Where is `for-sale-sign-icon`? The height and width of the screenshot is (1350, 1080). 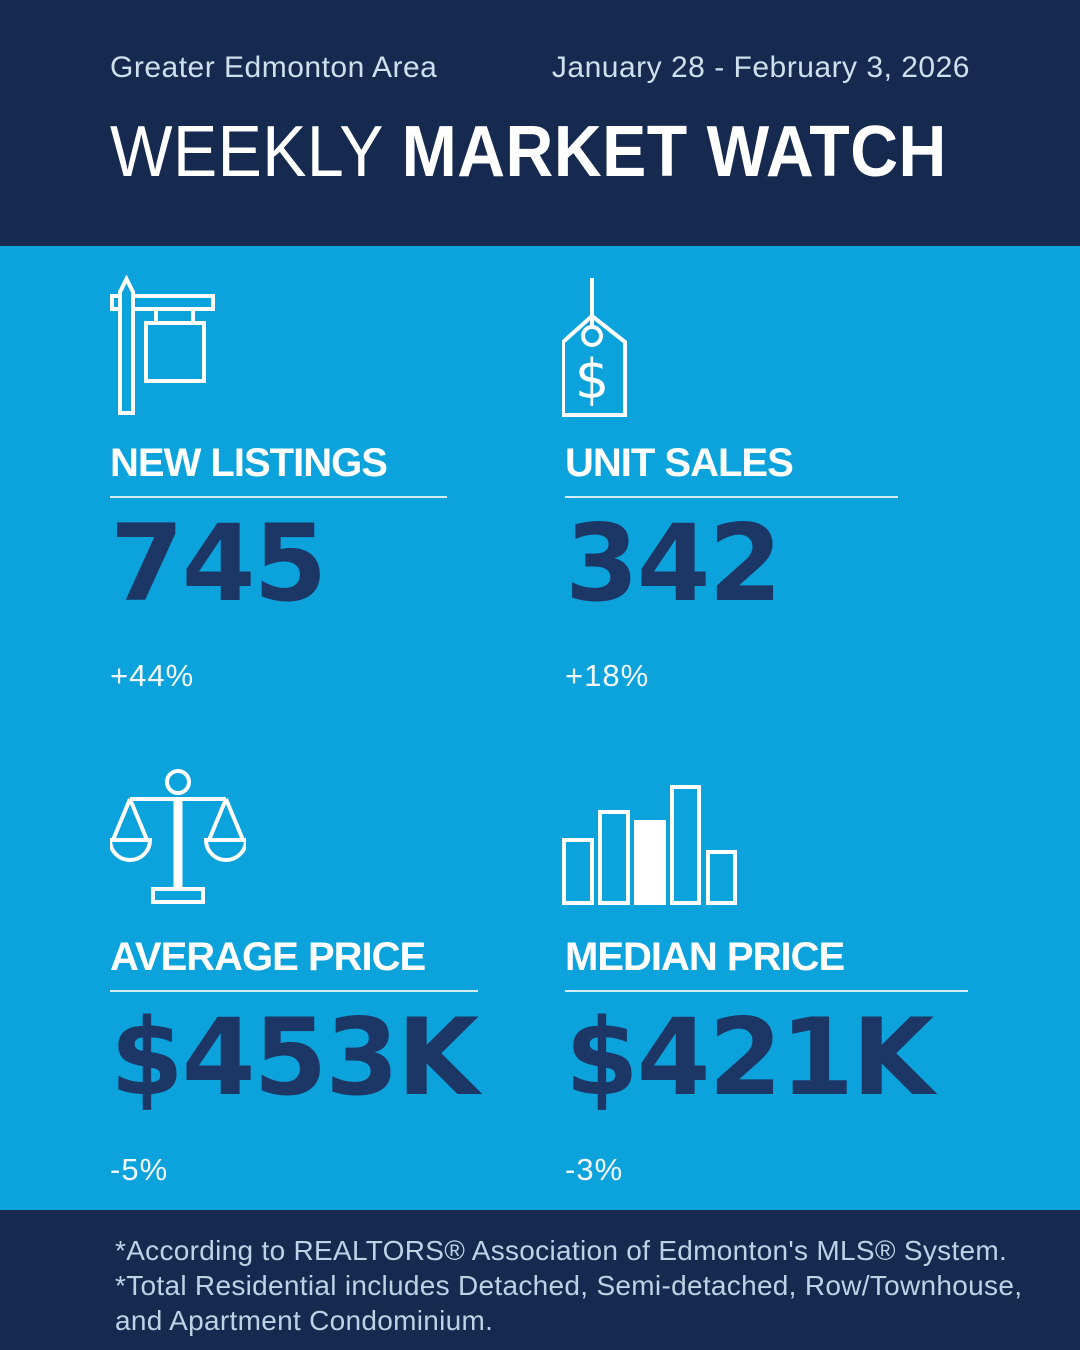
for-sale-sign-icon is located at coordinates (162, 342).